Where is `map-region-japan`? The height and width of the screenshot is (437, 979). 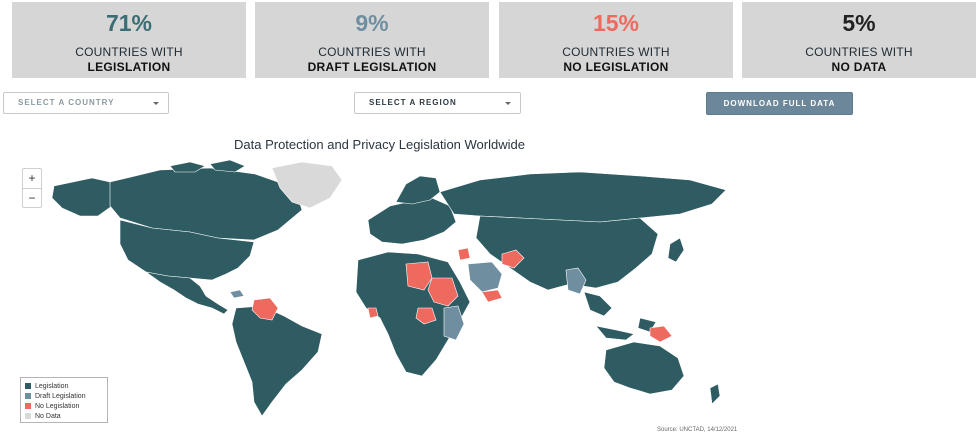
map-region-japan is located at coordinates (676, 250).